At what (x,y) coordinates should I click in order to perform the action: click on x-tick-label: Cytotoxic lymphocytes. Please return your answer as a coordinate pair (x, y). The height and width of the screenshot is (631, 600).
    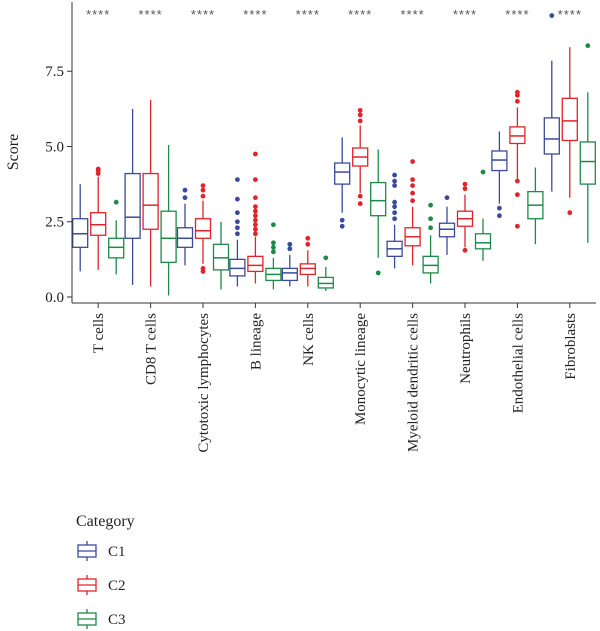
    Looking at the image, I should click on (204, 383).